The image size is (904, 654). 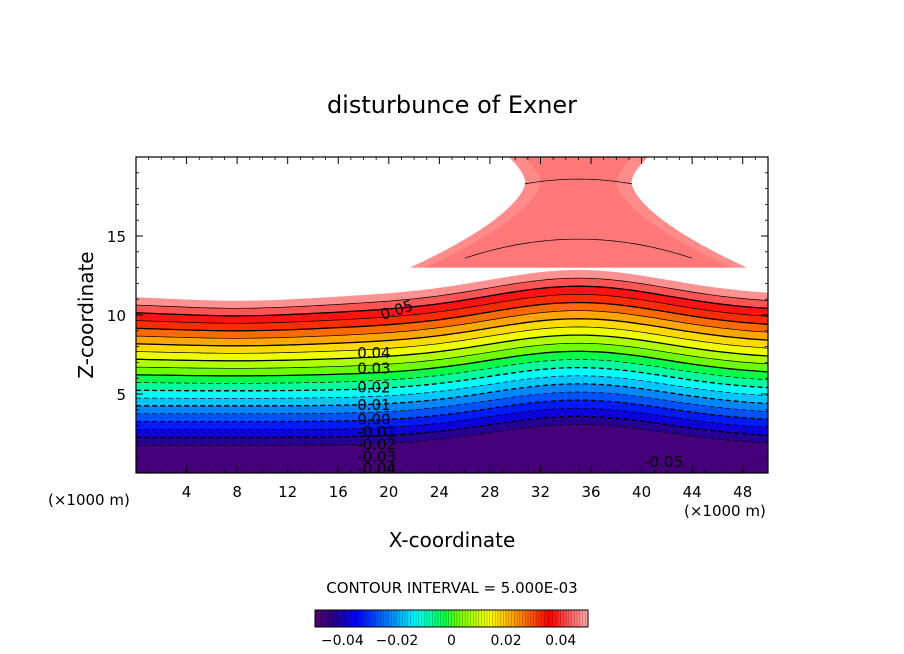 What do you see at coordinates (373, 353) in the screenshot?
I see `contour-value-label: 0.04` at bounding box center [373, 353].